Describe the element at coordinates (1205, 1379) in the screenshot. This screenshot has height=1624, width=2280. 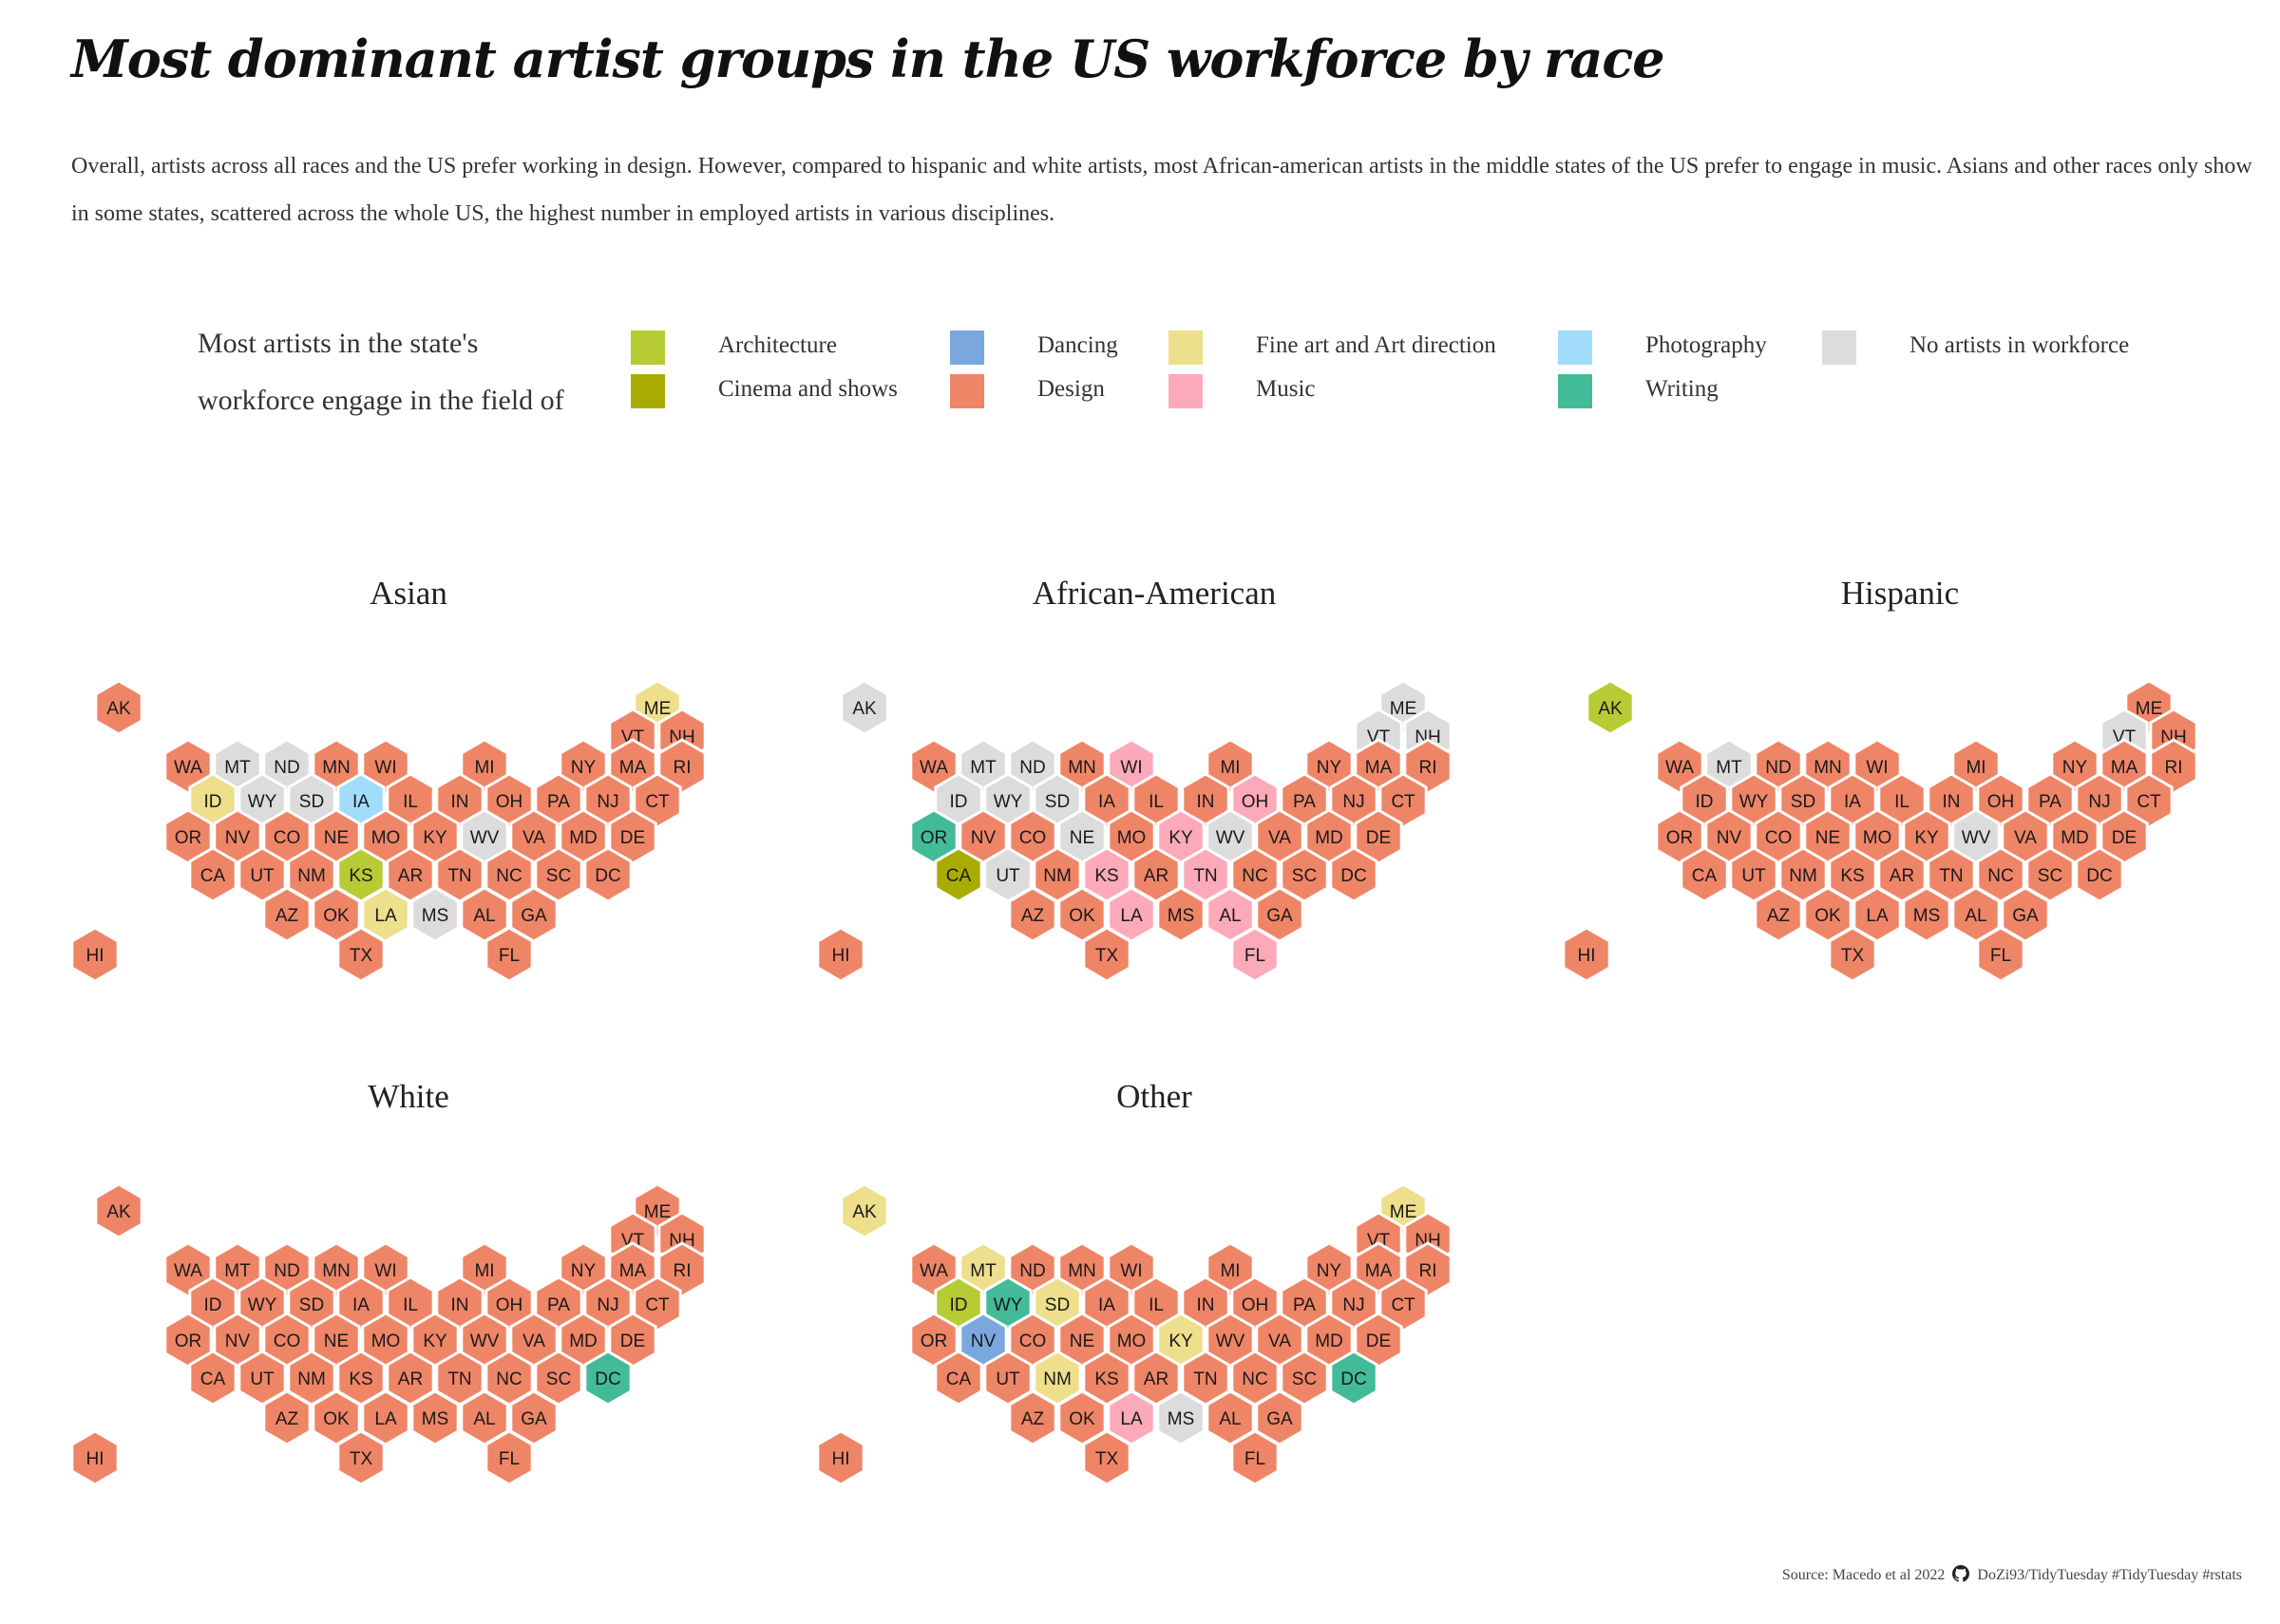
I see `state-label: TN` at that location.